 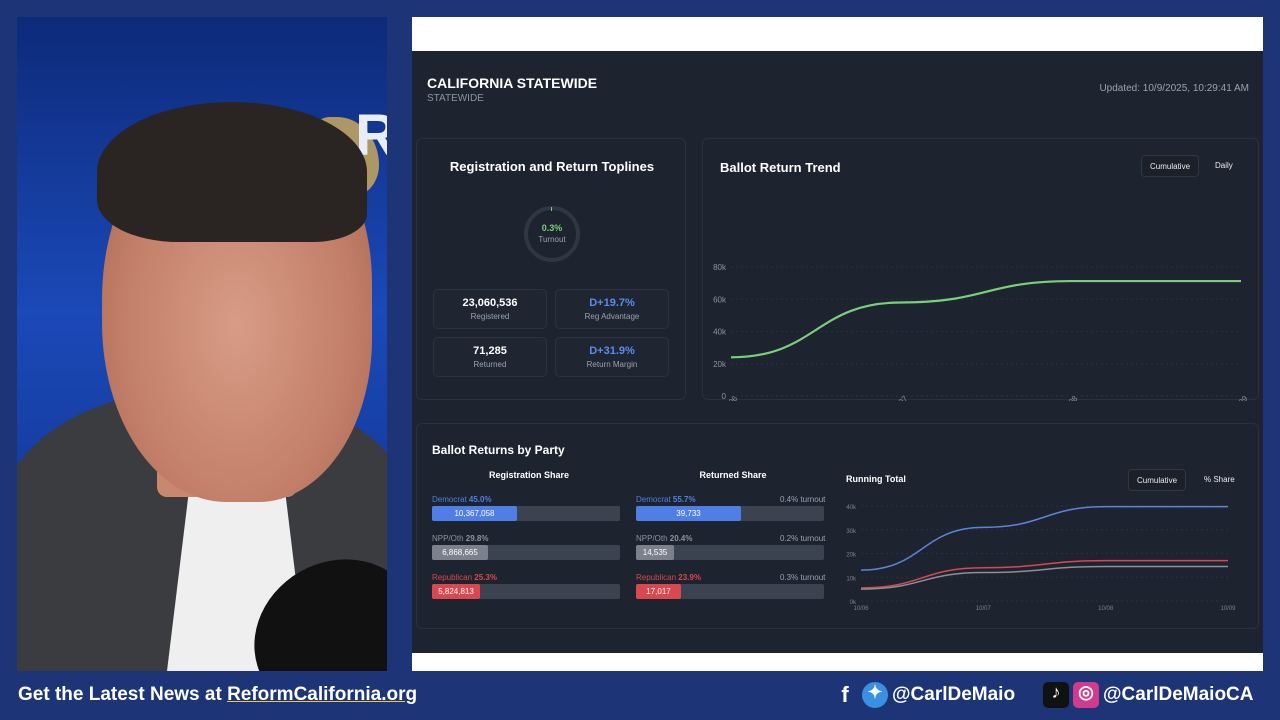 What do you see at coordinates (612, 303) in the screenshot?
I see `stat-value: D+19.7%` at bounding box center [612, 303].